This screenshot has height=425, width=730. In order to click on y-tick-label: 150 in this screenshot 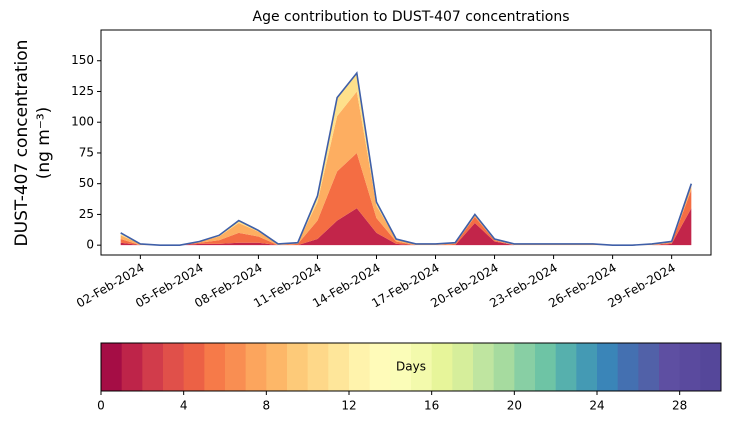, I will do `click(82, 60)`.